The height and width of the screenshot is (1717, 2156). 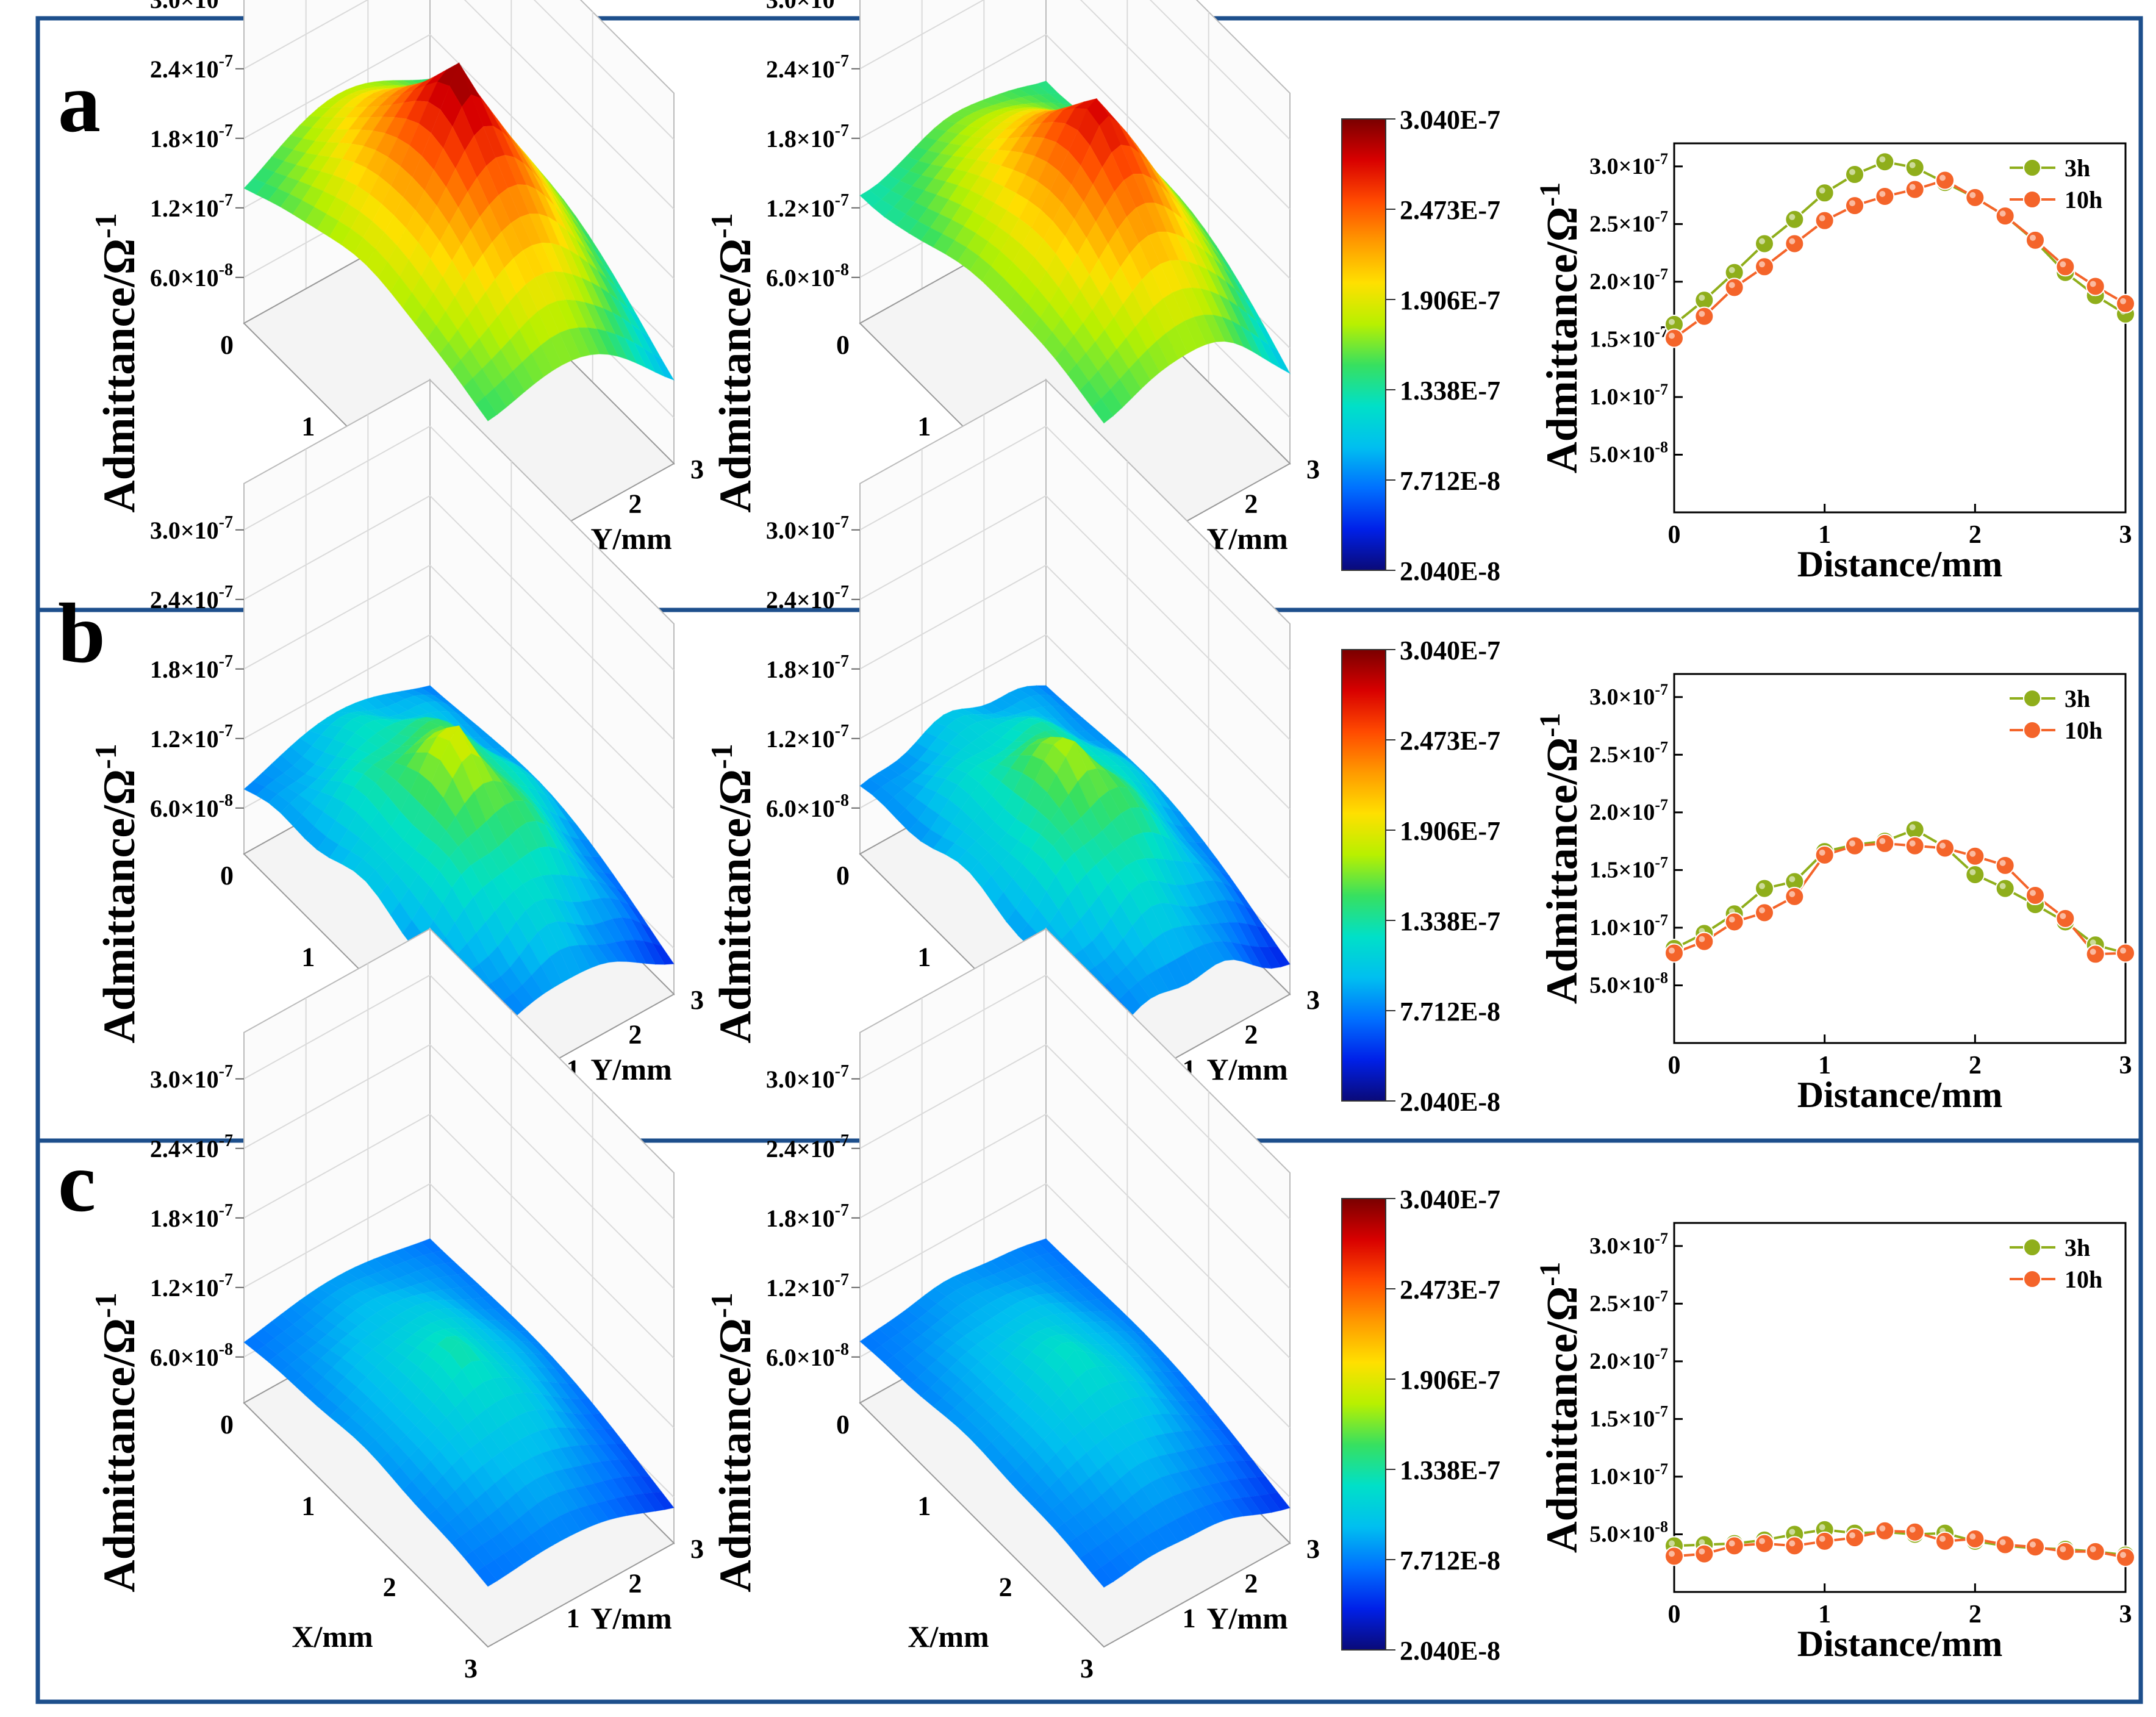 What do you see at coordinates (1251, 504) in the screenshot?
I see `y-tick-label: 2` at bounding box center [1251, 504].